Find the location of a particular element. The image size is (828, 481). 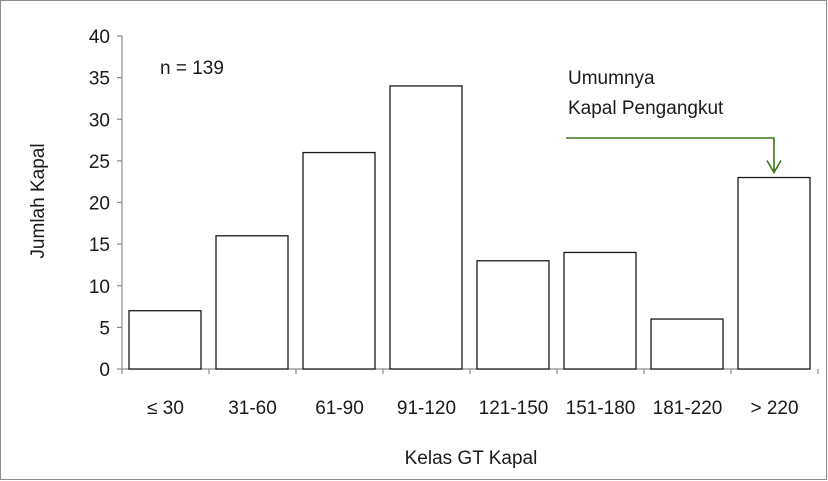

x-tick-label: ≤ 30 is located at coordinates (165, 408).